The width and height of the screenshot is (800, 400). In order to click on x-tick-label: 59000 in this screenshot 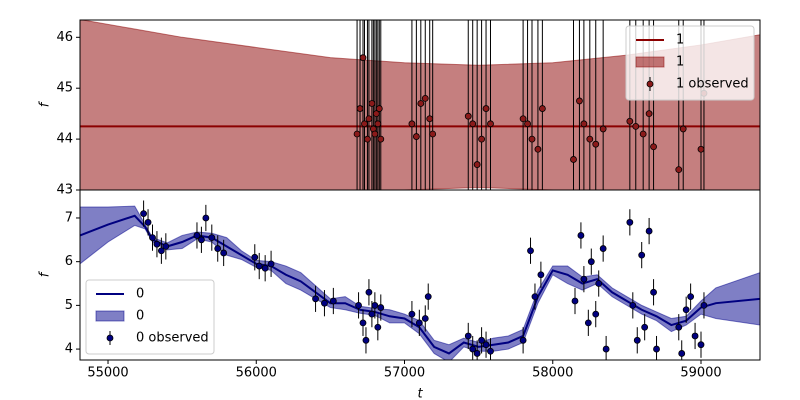, I will do `click(700, 373)`.